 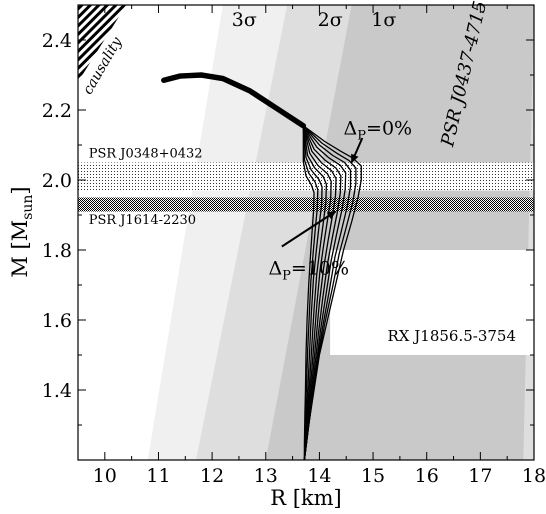 I want to click on x-tick-label: 15, so click(x=373, y=476).